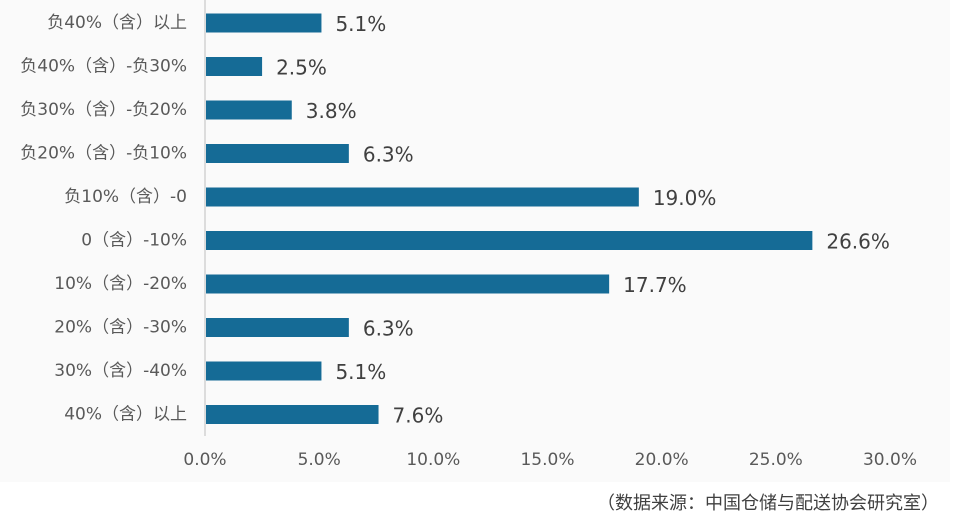  I want to click on x-ticks-layer: 0.0% 5.0% 10.0% 15.0% 20.0% 25.0% 30.0%, so click(550, 460).